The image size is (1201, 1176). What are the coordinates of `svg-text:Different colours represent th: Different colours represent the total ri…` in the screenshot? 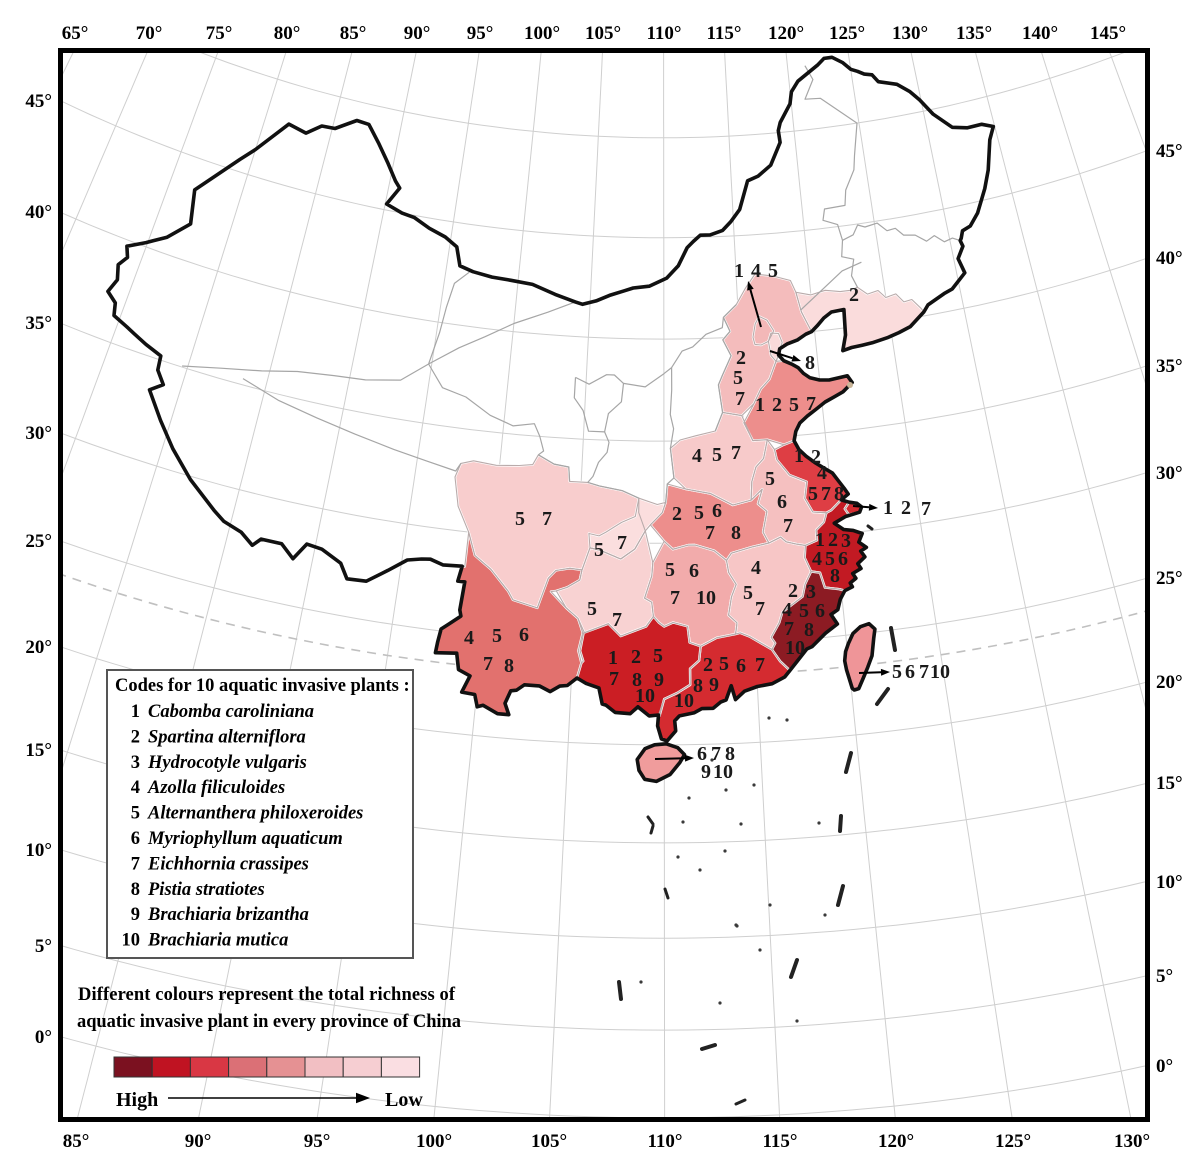 It's located at (267, 995).